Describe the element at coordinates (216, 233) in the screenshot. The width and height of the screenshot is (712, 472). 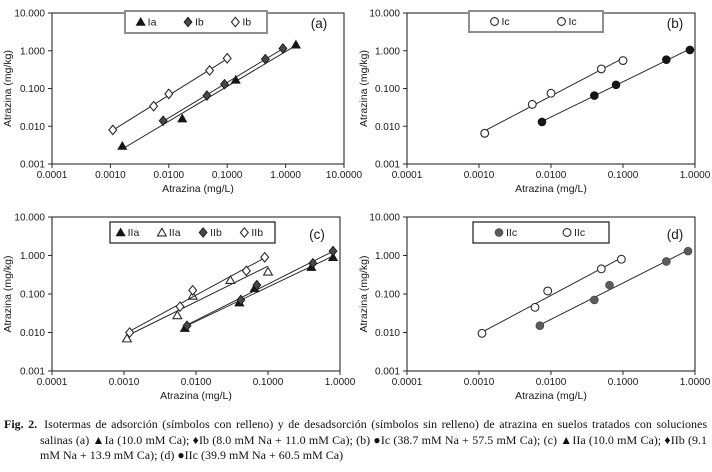
I see `legend-label: IIb` at that location.